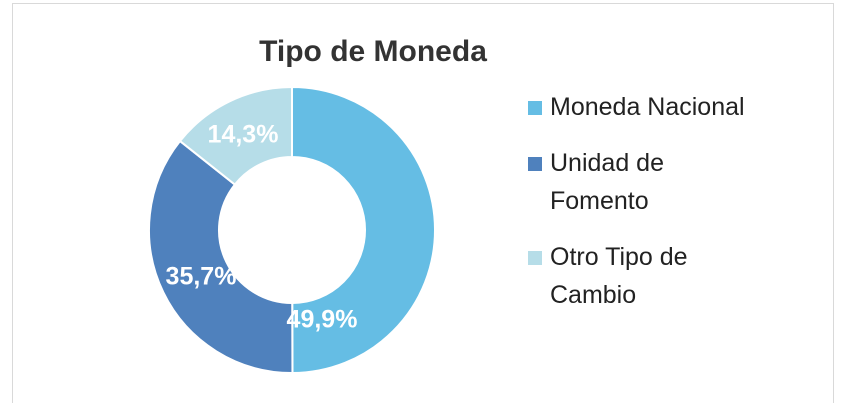 The height and width of the screenshot is (403, 848). Describe the element at coordinates (373, 51) in the screenshot. I see `chart-title: Tipo de Moneda` at that location.